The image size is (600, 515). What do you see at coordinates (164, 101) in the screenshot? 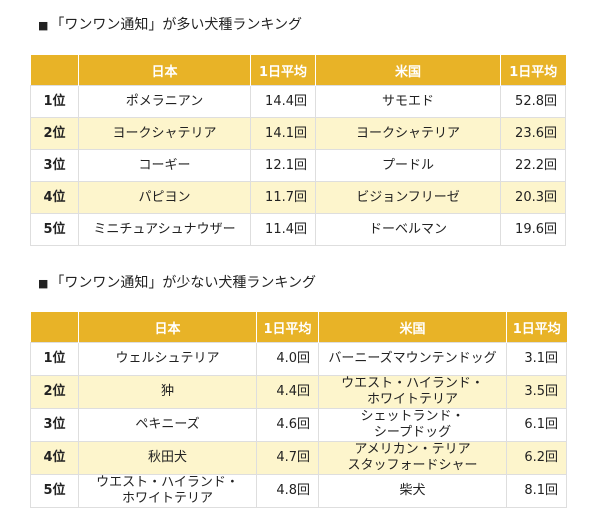
I see `japan-breed-cell: ポメラニアン` at bounding box center [164, 101].